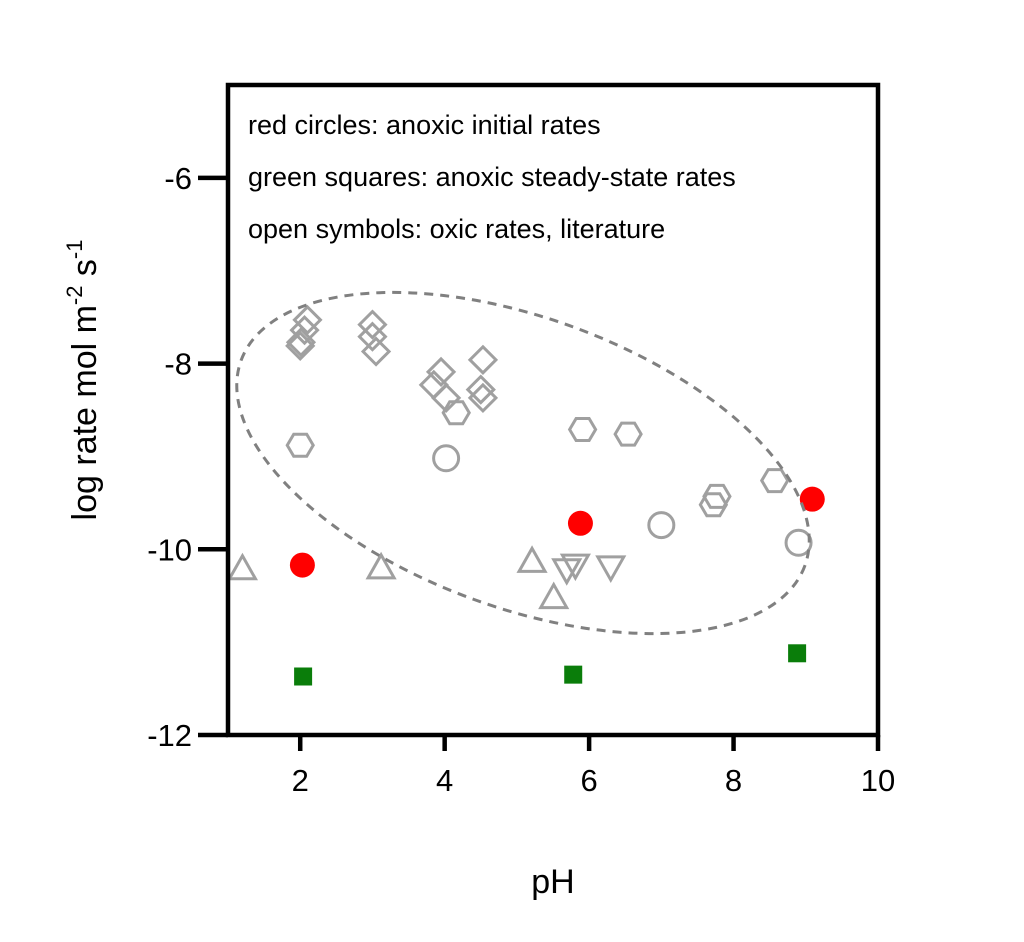 The image size is (1024, 942). I want to click on legend-line-2: green squares: anoxic steady-state rates, so click(492, 177).